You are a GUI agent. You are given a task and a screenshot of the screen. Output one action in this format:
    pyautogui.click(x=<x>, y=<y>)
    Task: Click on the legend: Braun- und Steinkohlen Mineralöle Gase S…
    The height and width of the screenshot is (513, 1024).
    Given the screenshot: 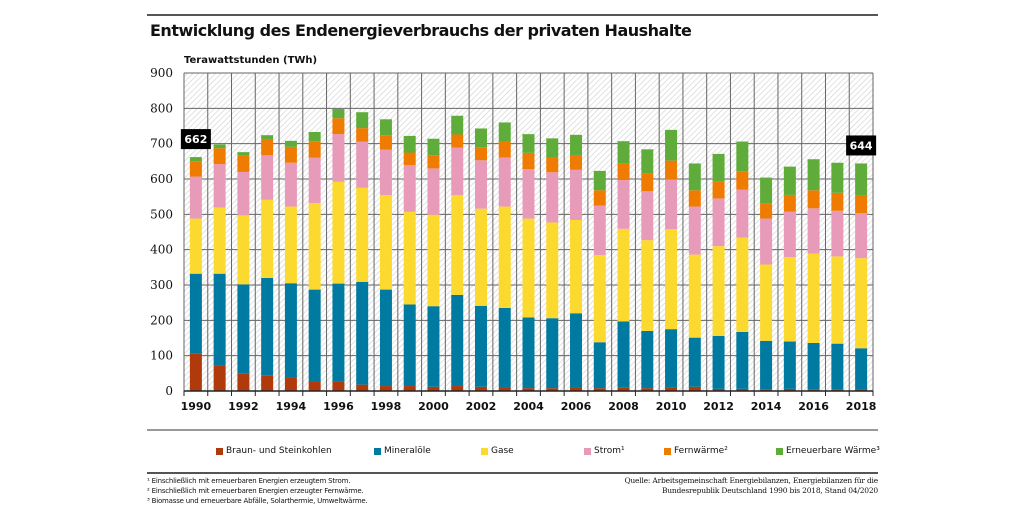 What is the action you would take?
    pyautogui.click(x=515, y=453)
    